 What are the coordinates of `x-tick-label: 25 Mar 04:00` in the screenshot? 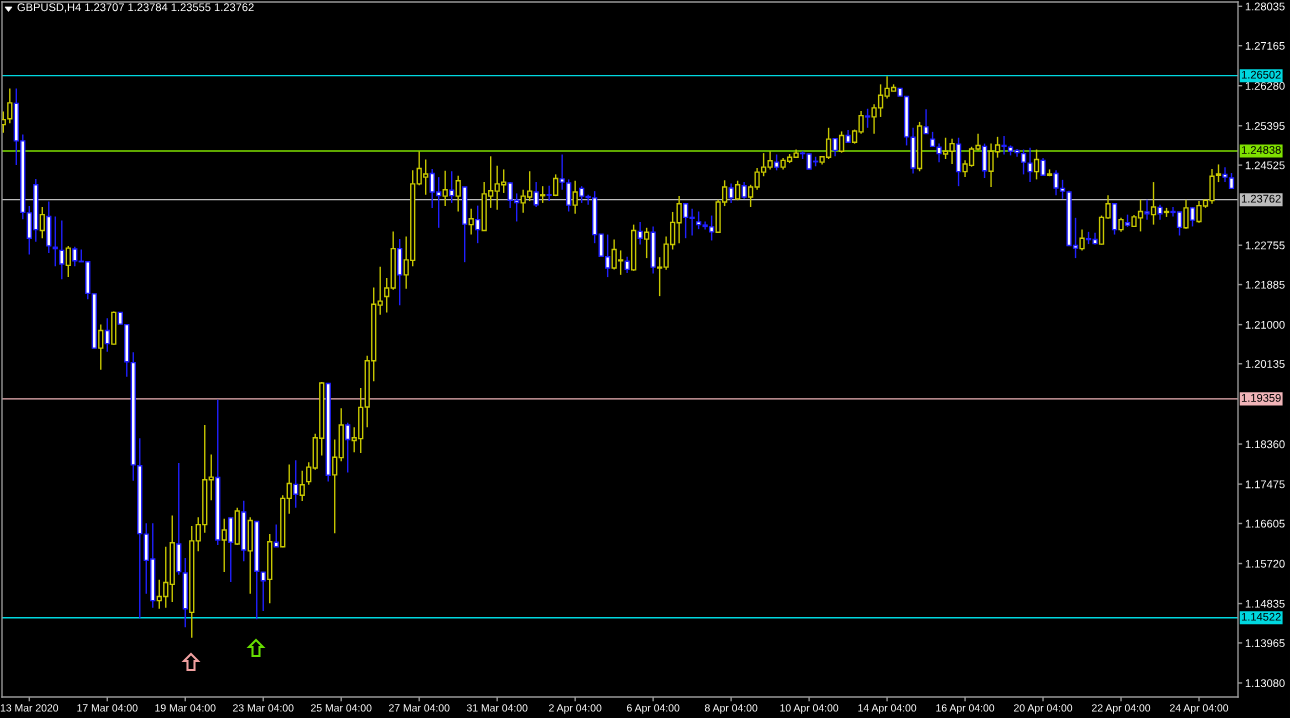 It's located at (341, 708).